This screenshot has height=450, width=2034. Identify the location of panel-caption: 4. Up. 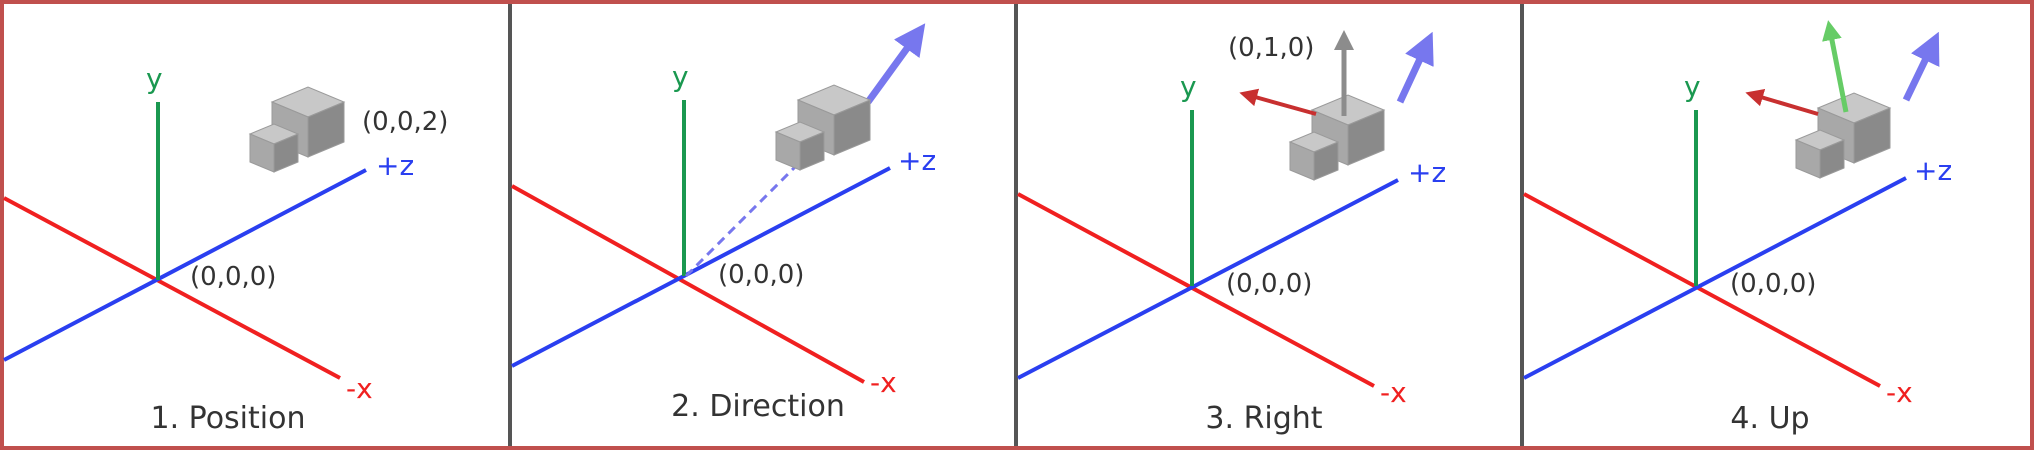
(1769, 418).